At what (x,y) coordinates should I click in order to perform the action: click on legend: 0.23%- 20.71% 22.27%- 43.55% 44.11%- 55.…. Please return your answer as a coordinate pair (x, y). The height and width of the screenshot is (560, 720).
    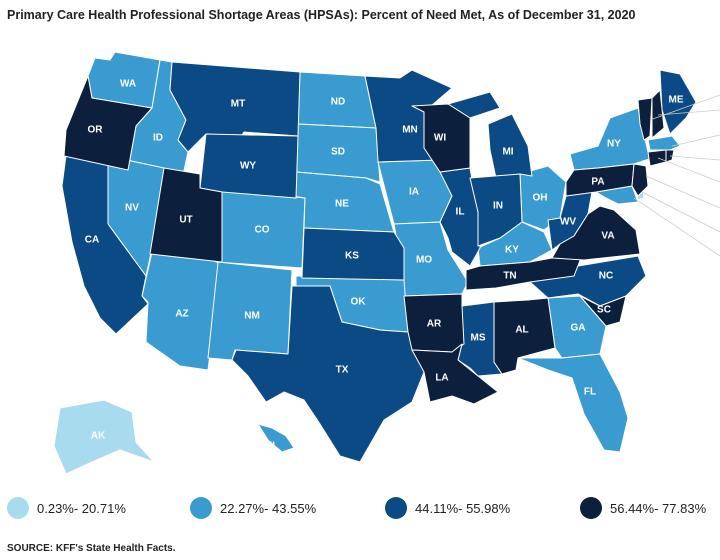
    Looking at the image, I should click on (360, 508).